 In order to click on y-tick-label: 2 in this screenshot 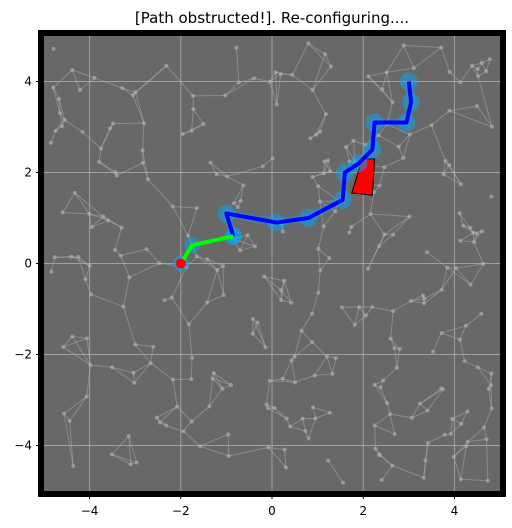, I will do `click(28, 173)`.